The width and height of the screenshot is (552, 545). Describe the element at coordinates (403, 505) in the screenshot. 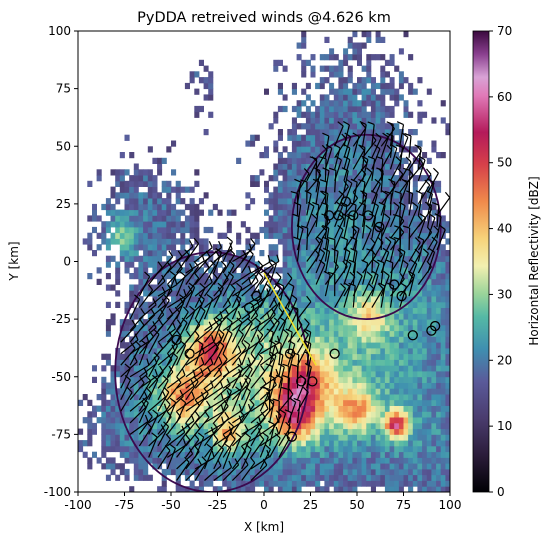

I see `x-tick-label: 75` at that location.